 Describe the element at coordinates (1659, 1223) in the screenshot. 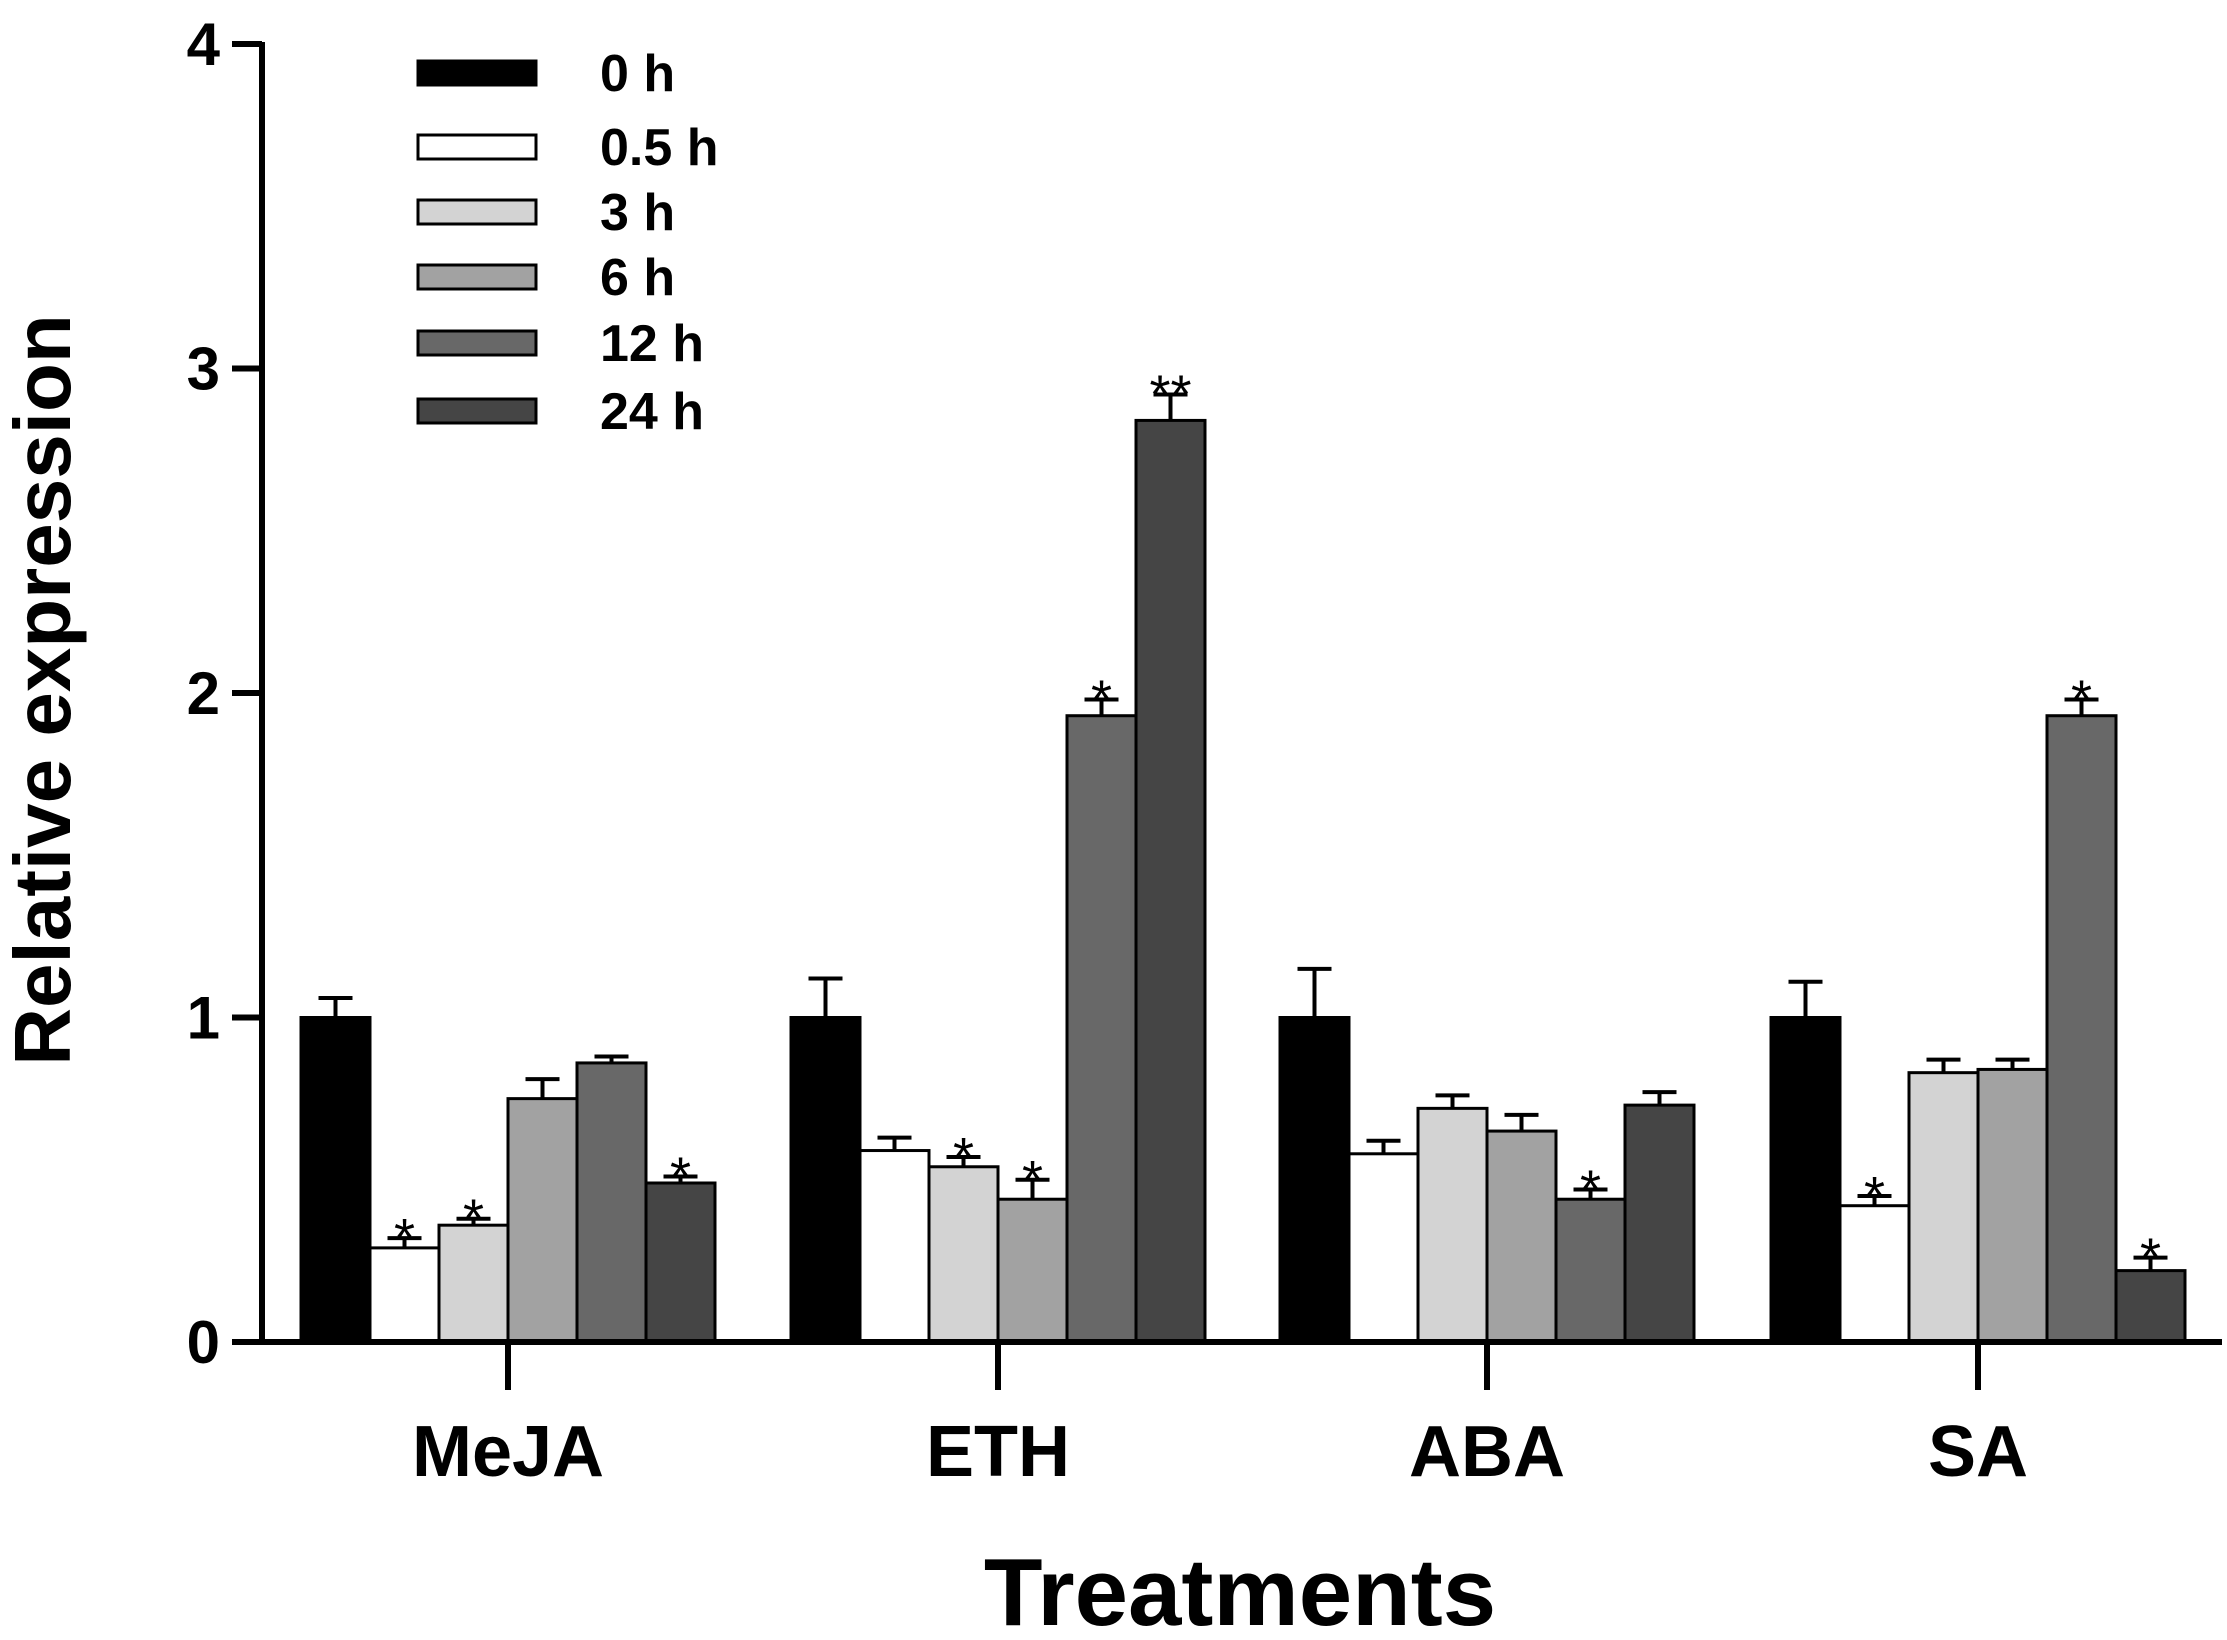

I see `bar-aba-24h` at that location.